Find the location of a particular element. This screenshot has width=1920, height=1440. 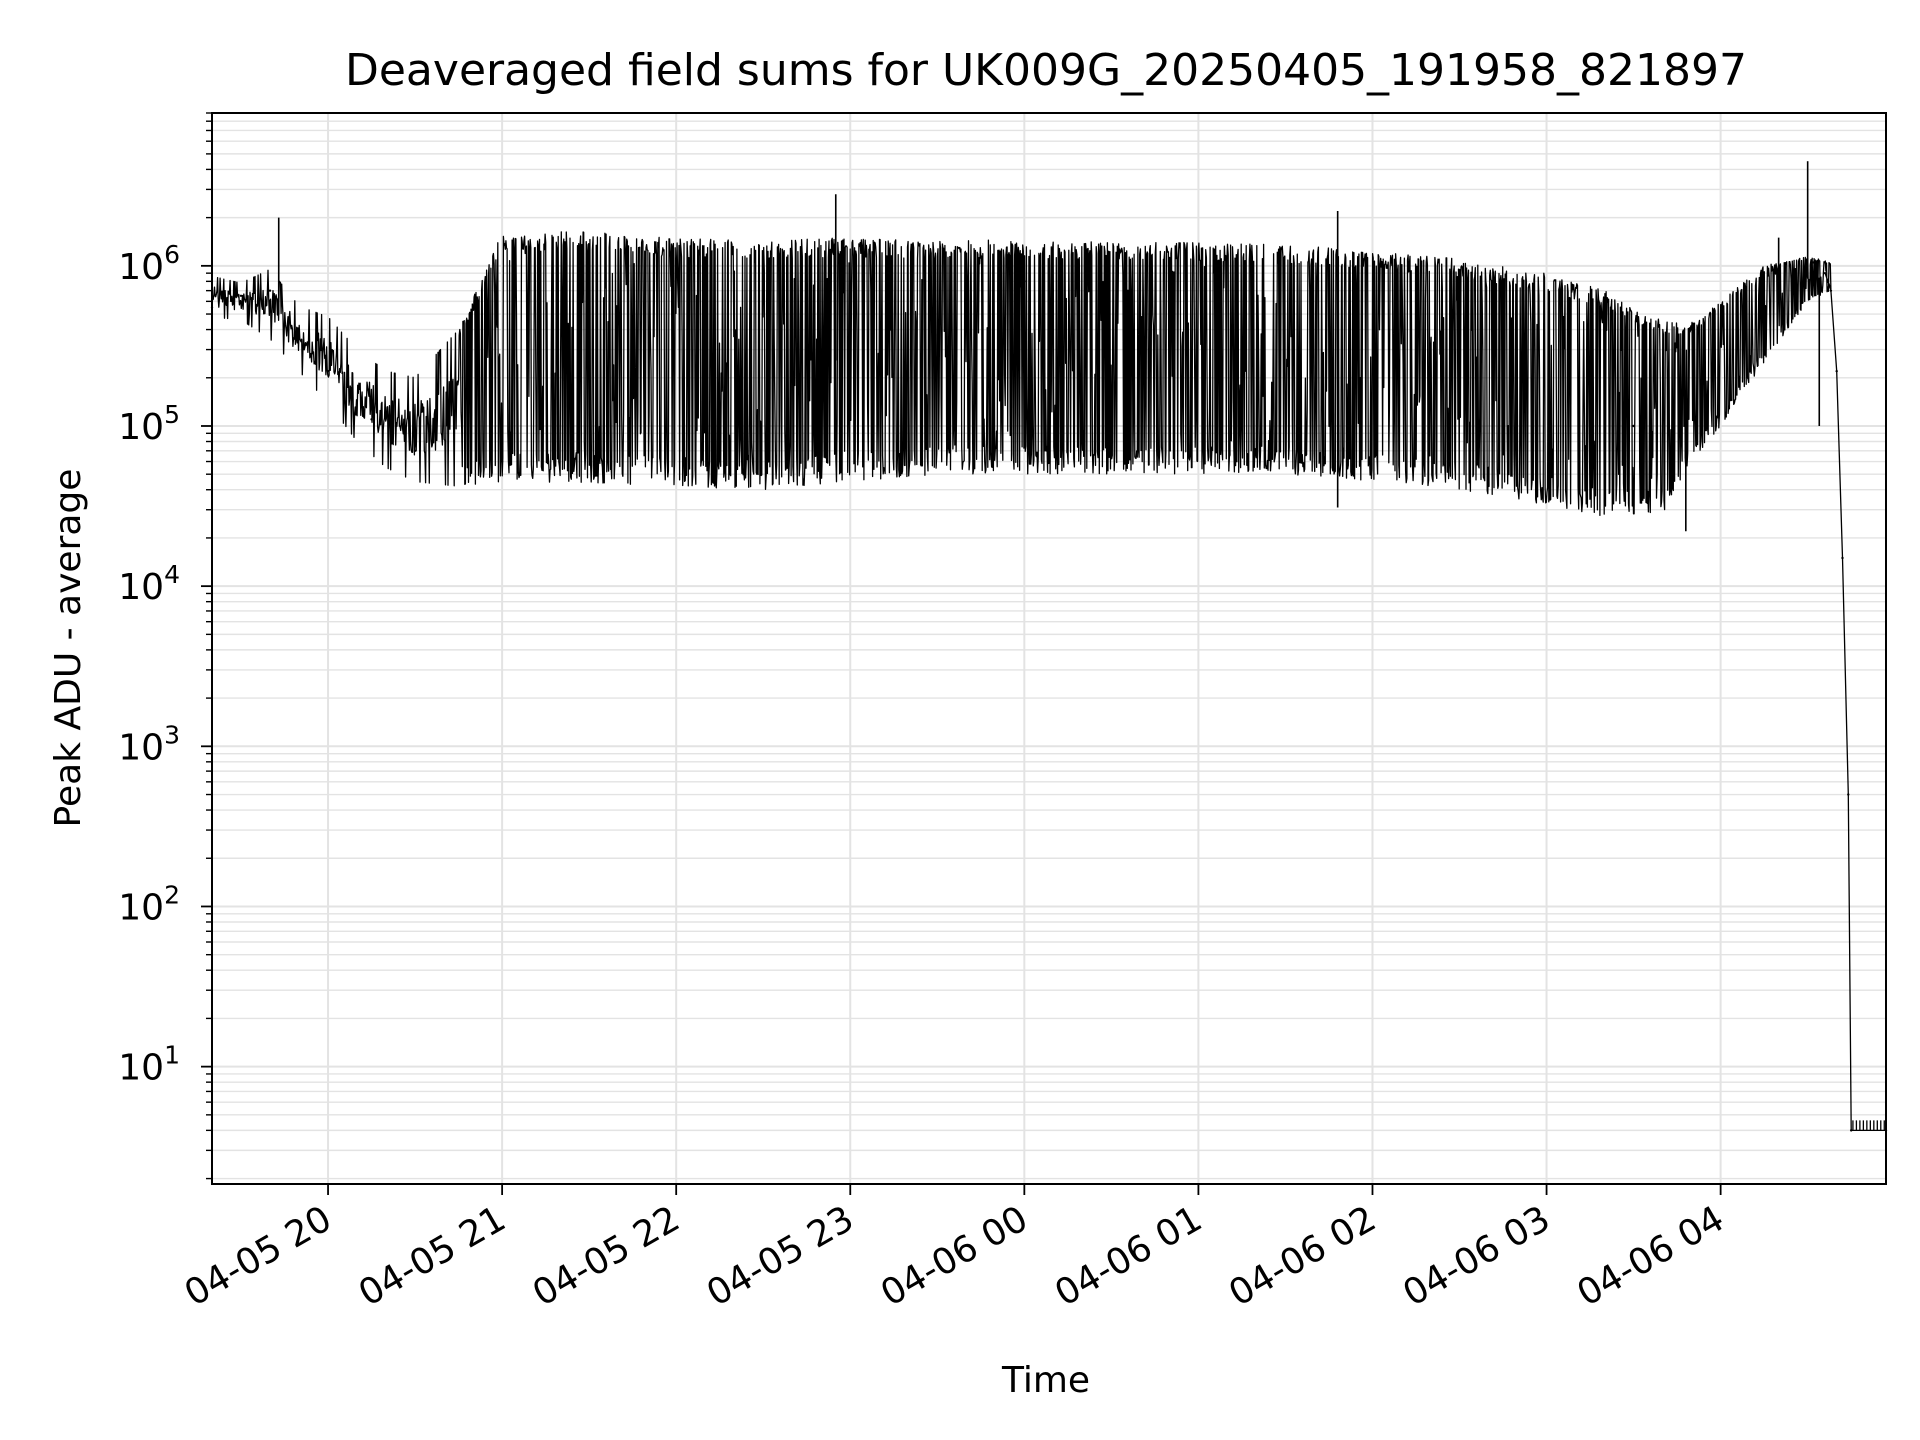

y-tick-label: 10¹ is located at coordinates (149, 1065).